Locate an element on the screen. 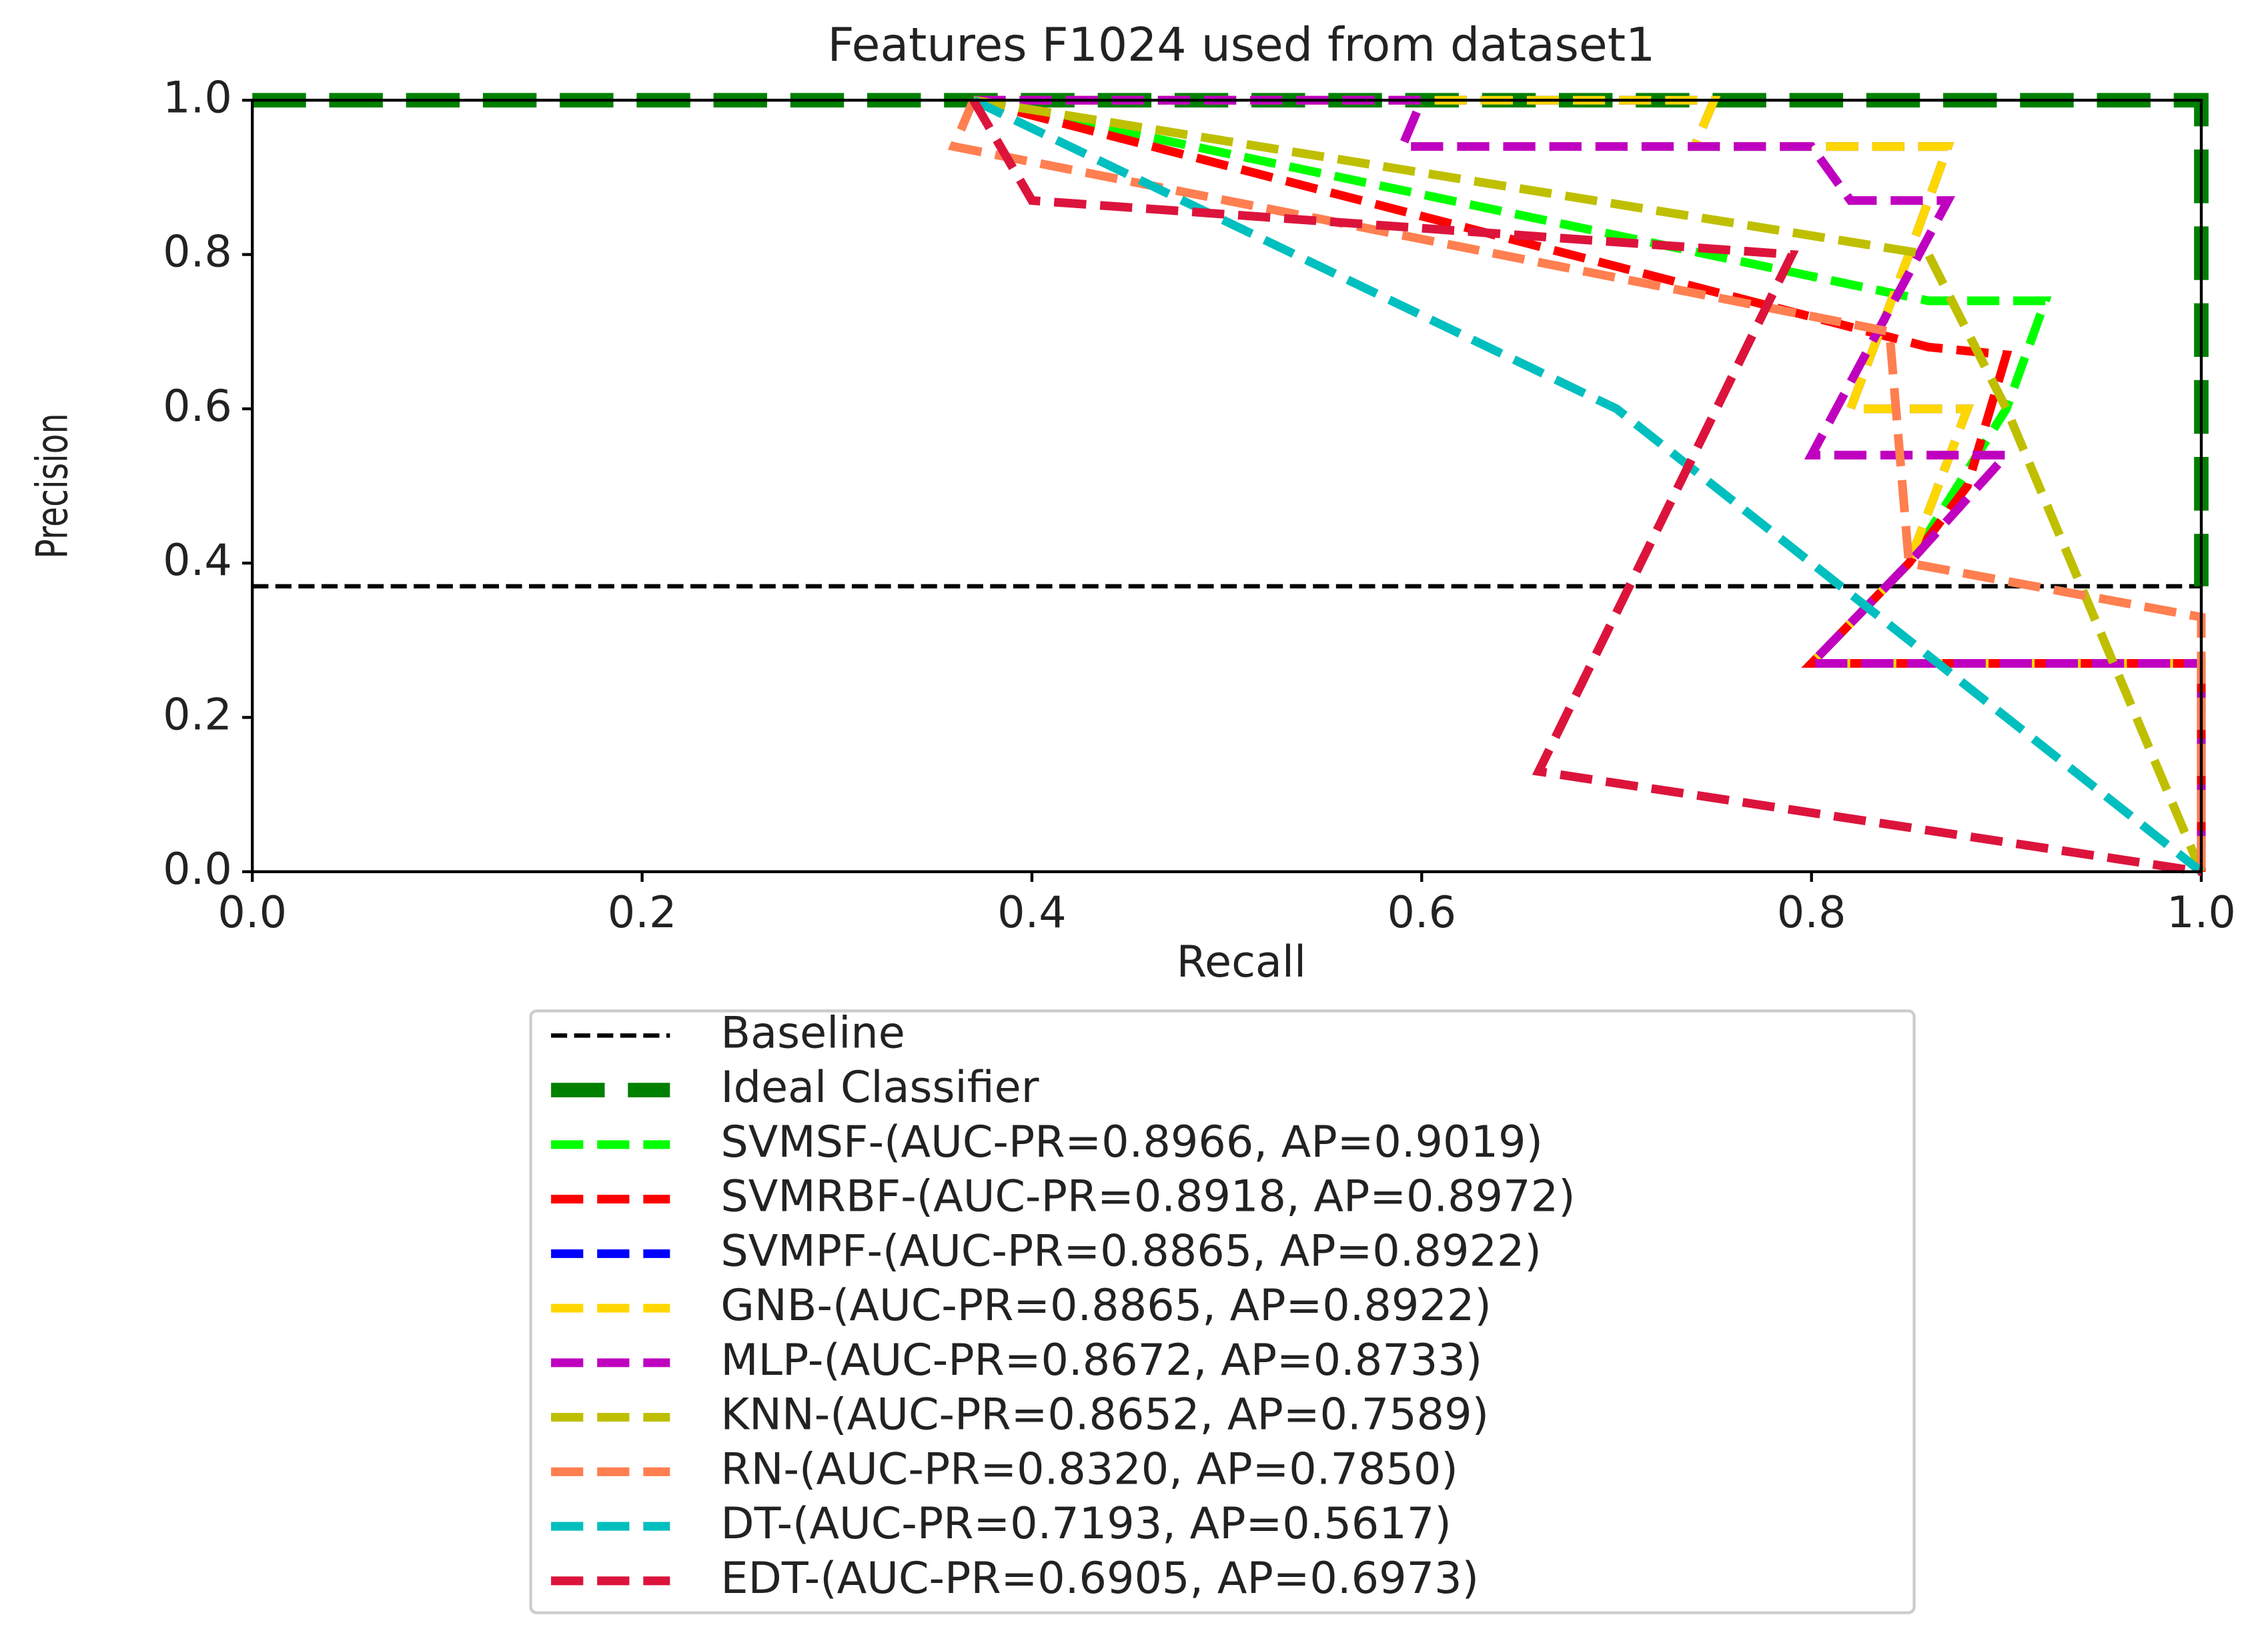  y-tick-label: 0.6 is located at coordinates (197, 406).